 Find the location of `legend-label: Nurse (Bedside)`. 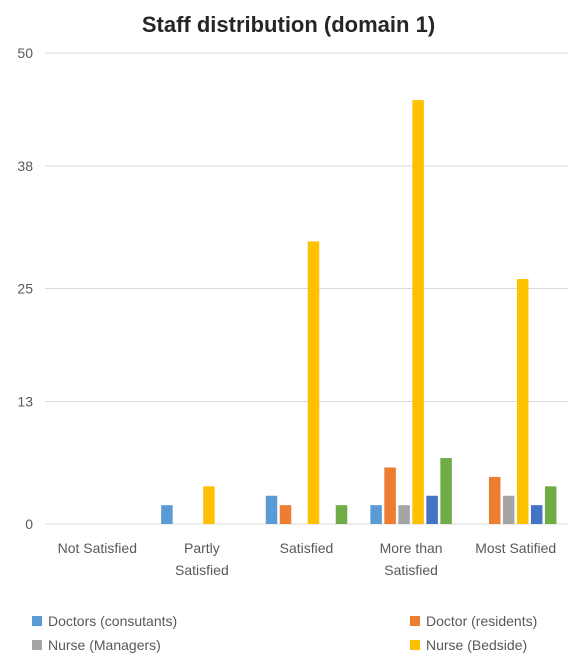

legend-label: Nurse (Bedside) is located at coordinates (477, 645).